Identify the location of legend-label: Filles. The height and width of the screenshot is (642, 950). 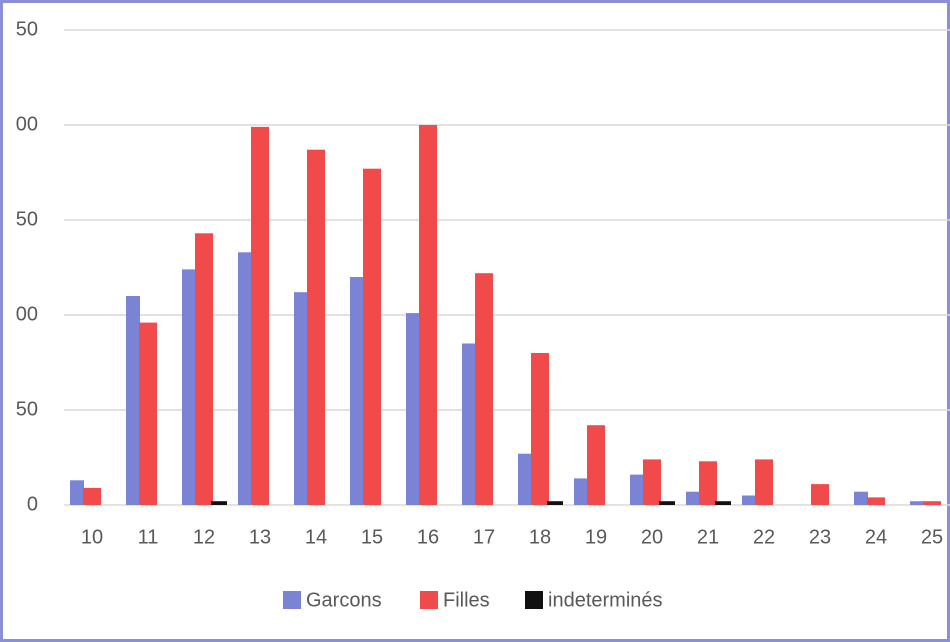
(466, 600).